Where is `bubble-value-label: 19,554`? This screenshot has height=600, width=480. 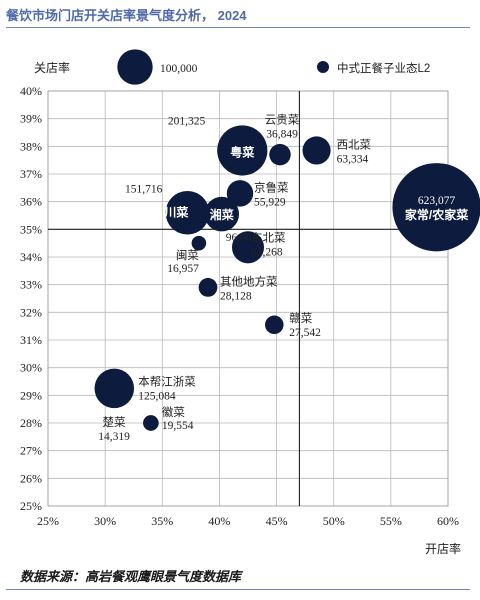 bubble-value-label: 19,554 is located at coordinates (178, 426).